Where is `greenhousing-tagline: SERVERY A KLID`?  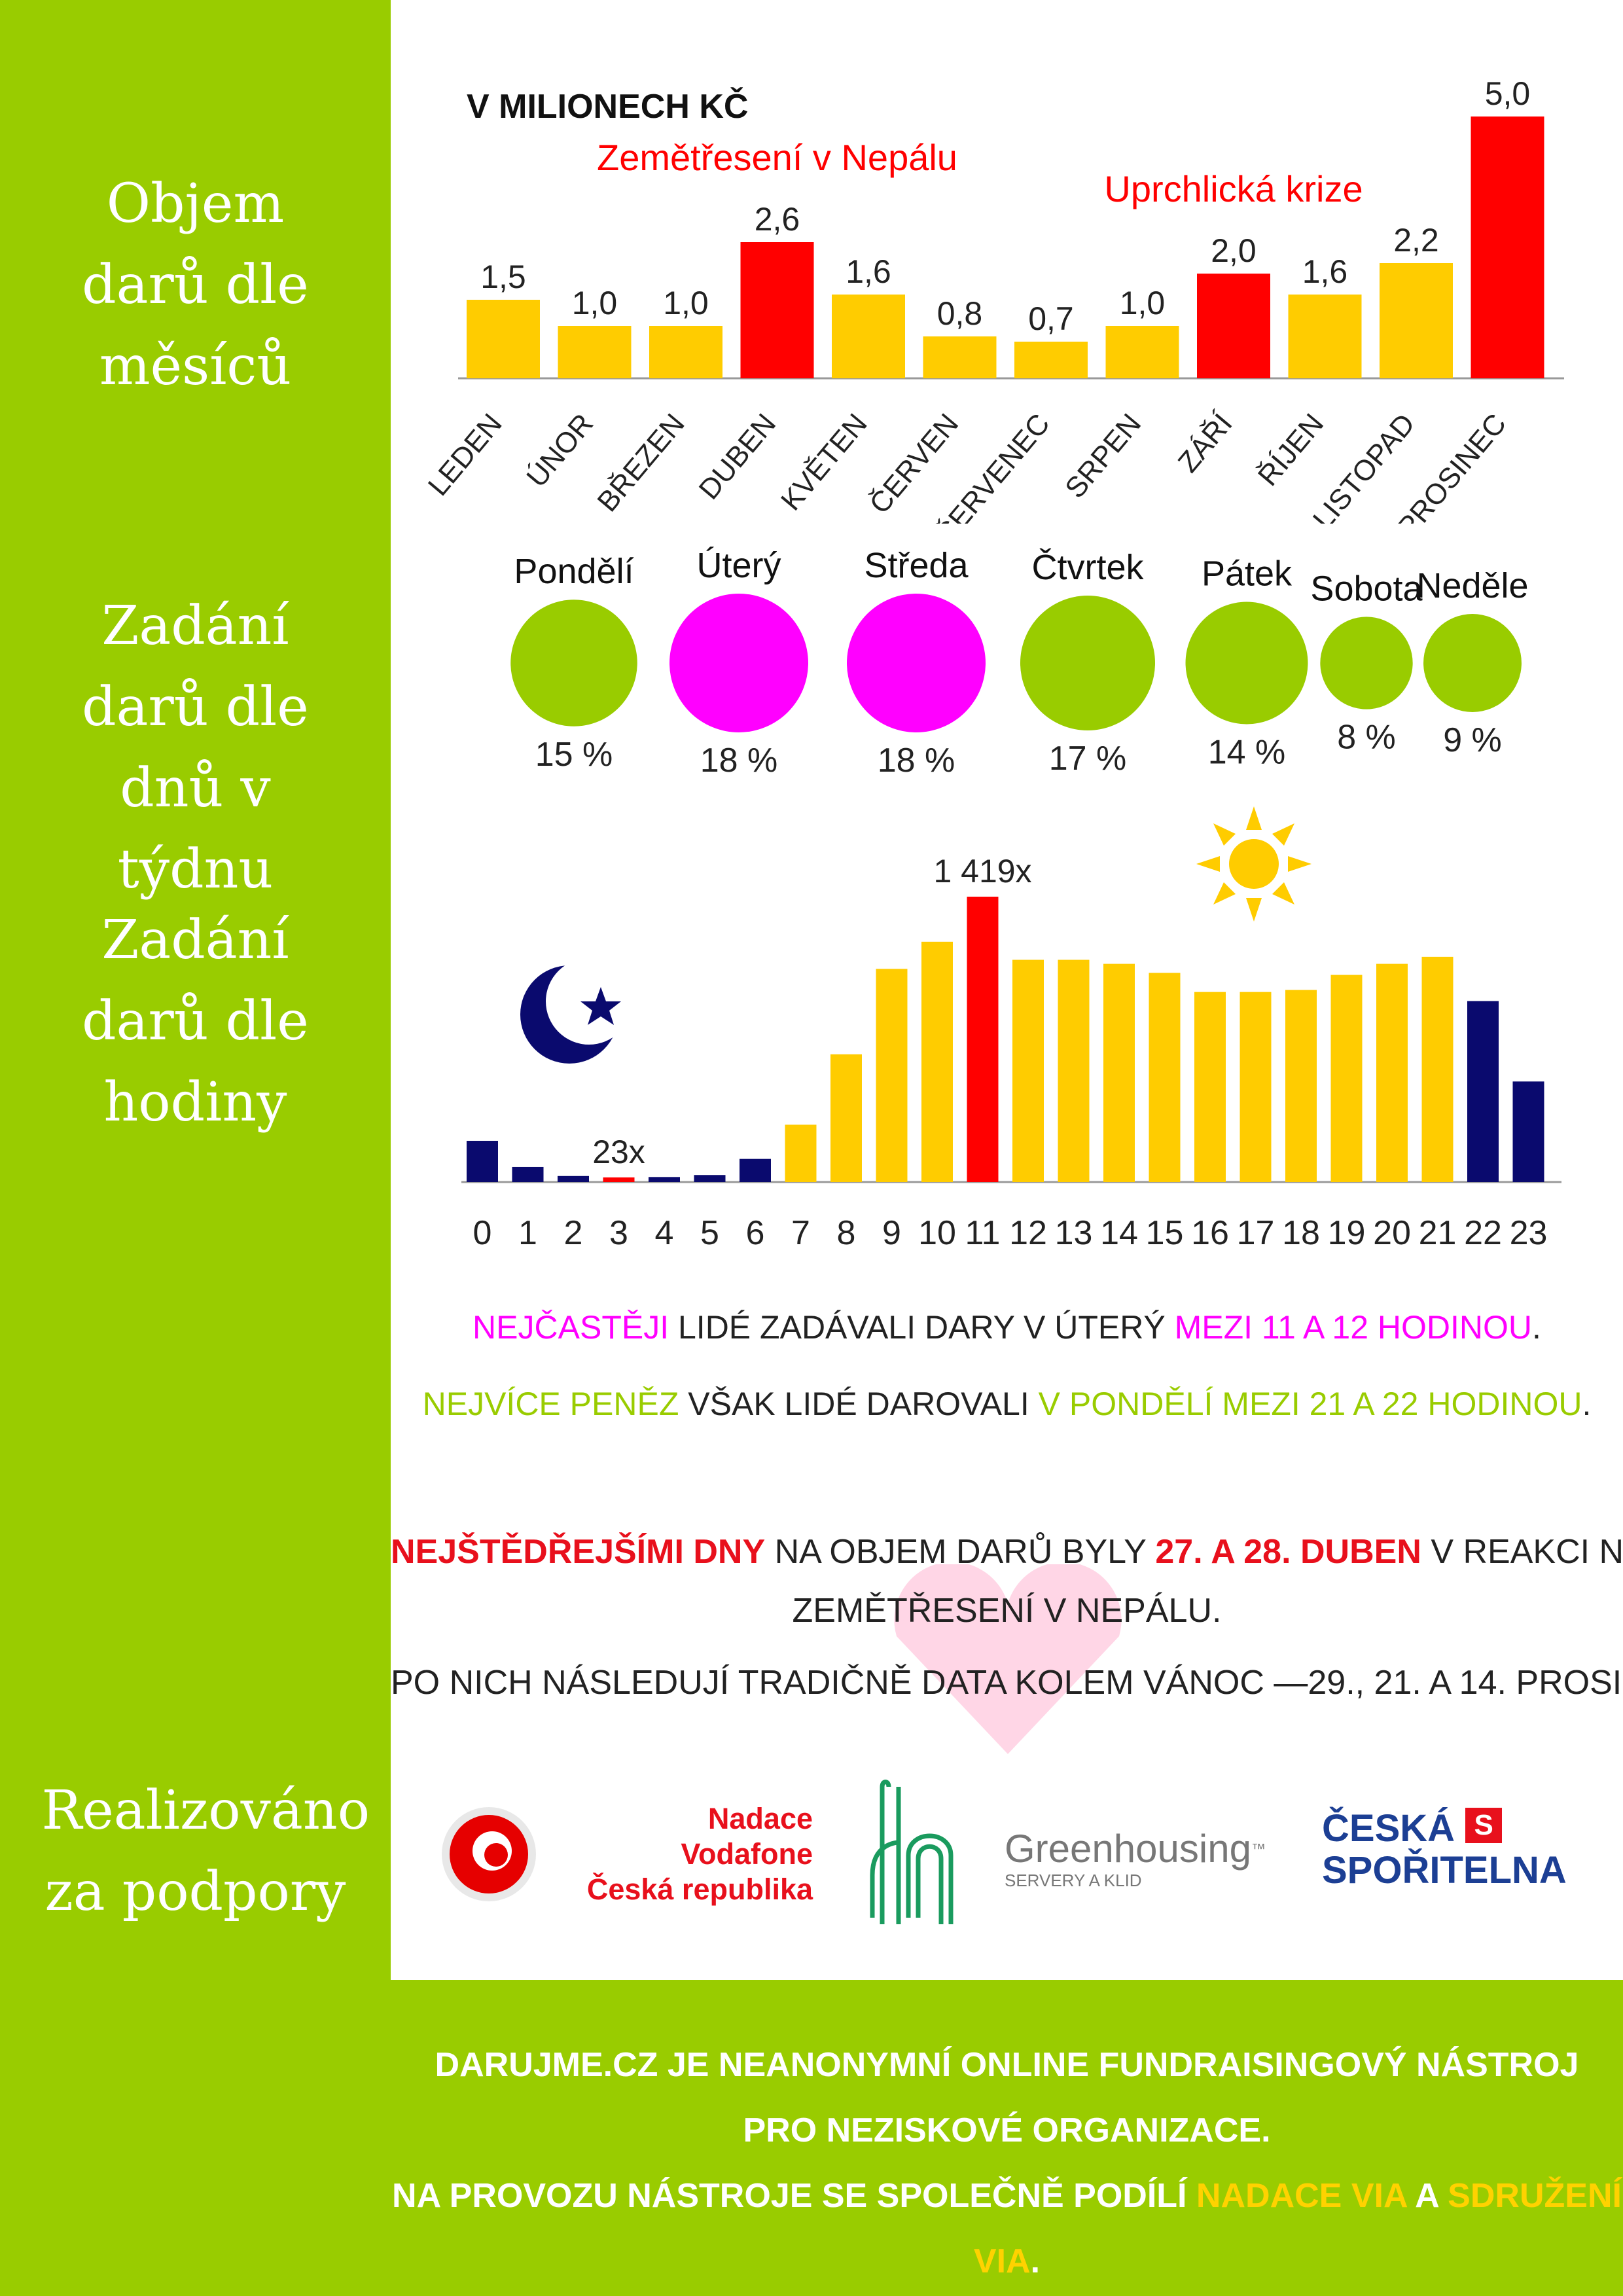 greenhousing-tagline: SERVERY A KLID is located at coordinates (1073, 1881).